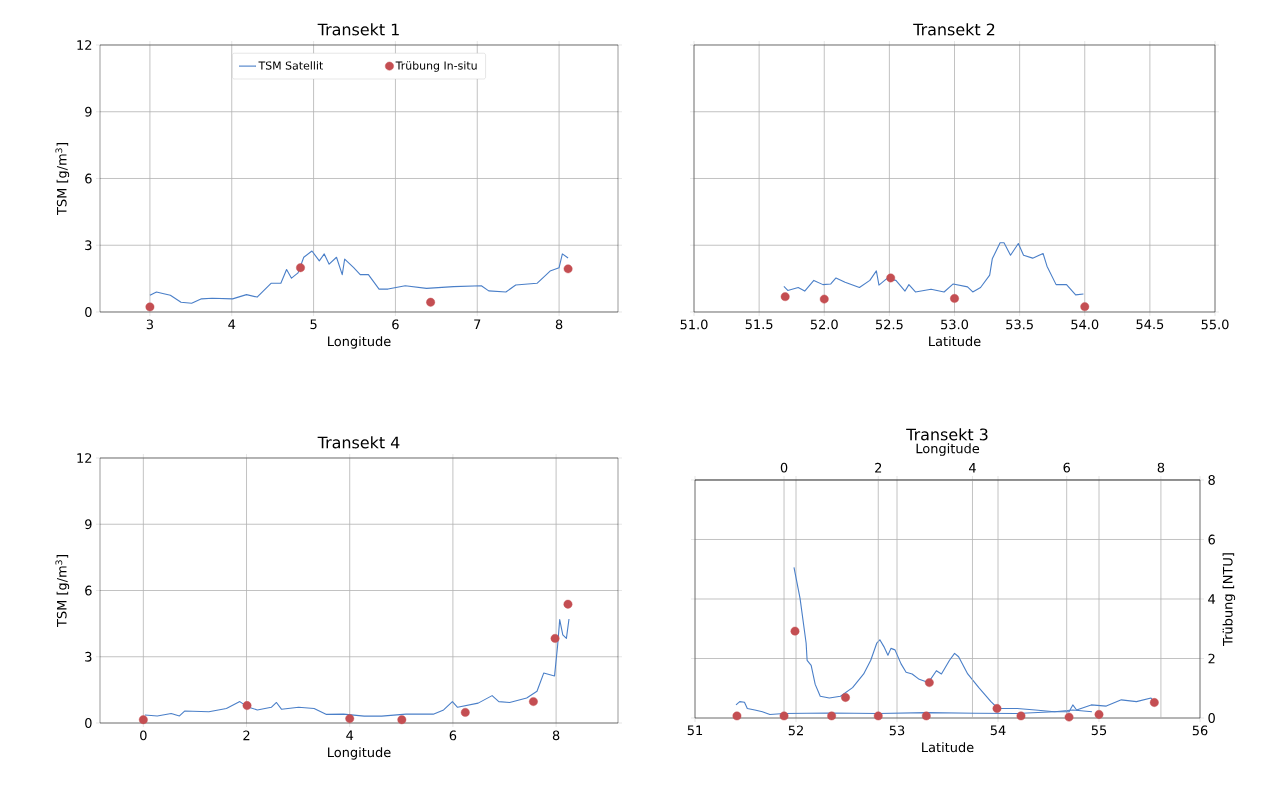 This screenshot has height=803, width=1276. What do you see at coordinates (1211, 718) in the screenshot?
I see `y2-tick-label: 0` at bounding box center [1211, 718].